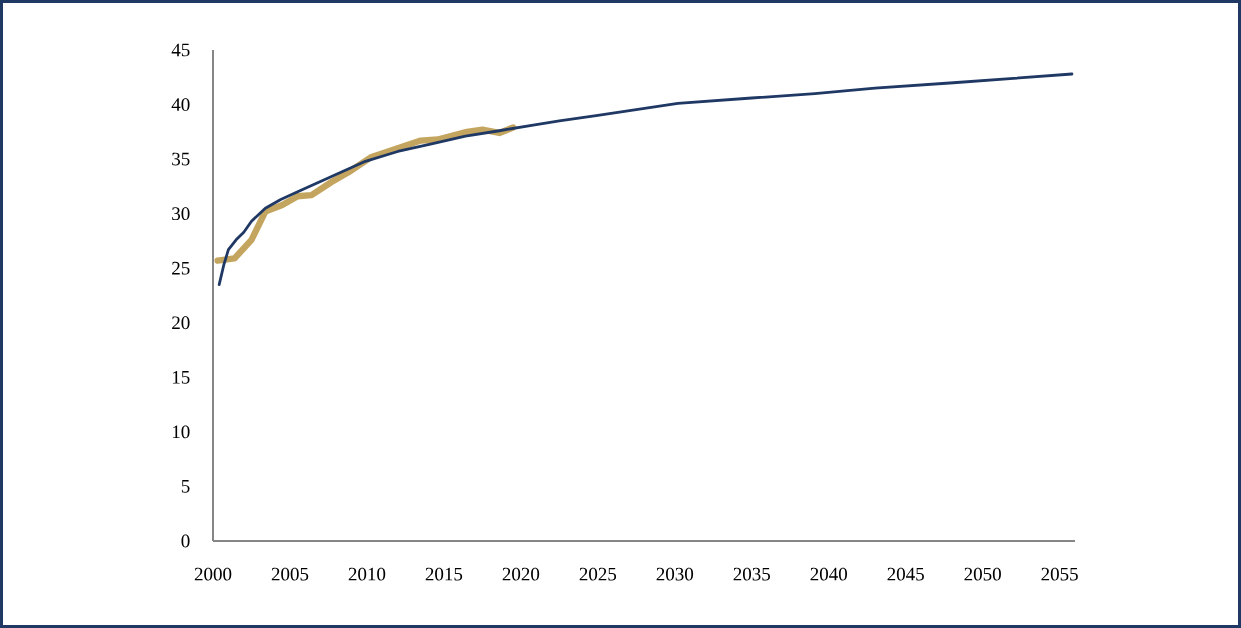 This screenshot has height=628, width=1241. I want to click on y-tick-label: 40, so click(180, 104).